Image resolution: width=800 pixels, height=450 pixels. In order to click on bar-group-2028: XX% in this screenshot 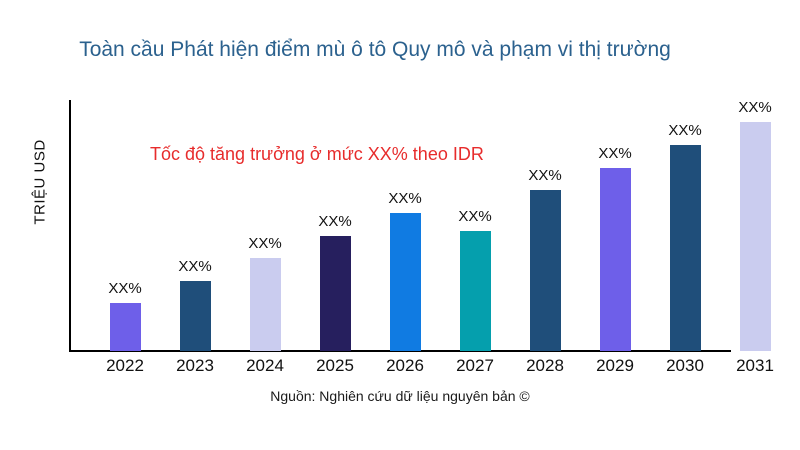, I will do `click(545, 259)`.